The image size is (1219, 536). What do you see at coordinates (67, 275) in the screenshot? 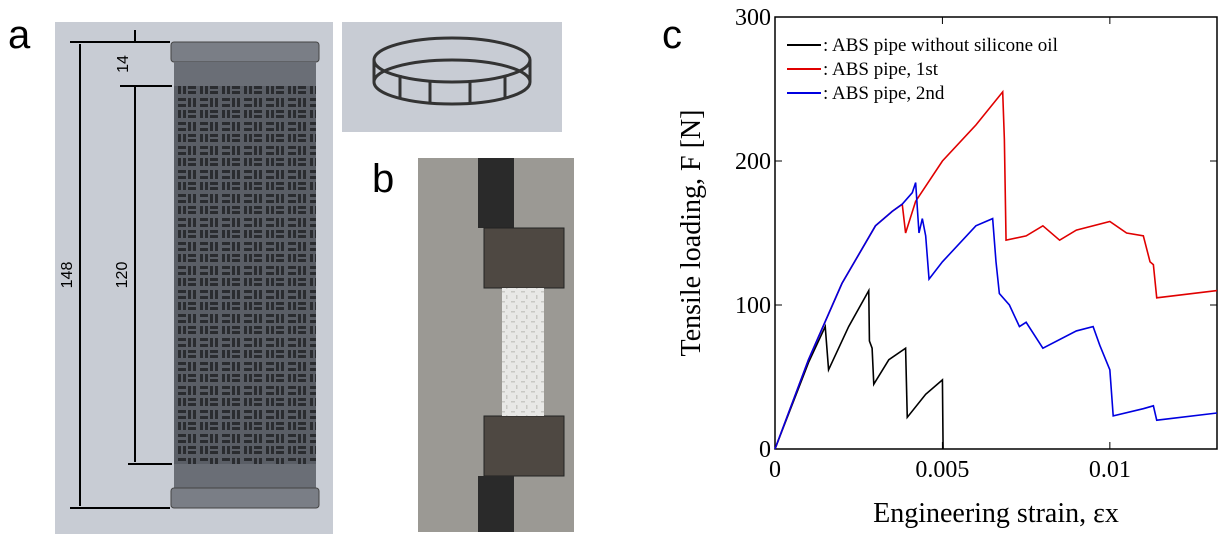
I see `dimension-label: 148` at bounding box center [67, 275].